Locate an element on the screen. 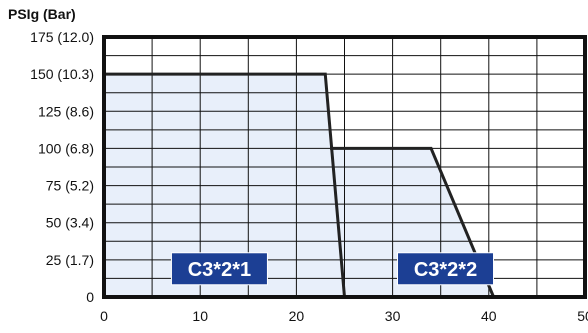 Image resolution: width=588 pixels, height=333 pixels. y-tick-label: 100 (6.8) is located at coordinates (66, 148).